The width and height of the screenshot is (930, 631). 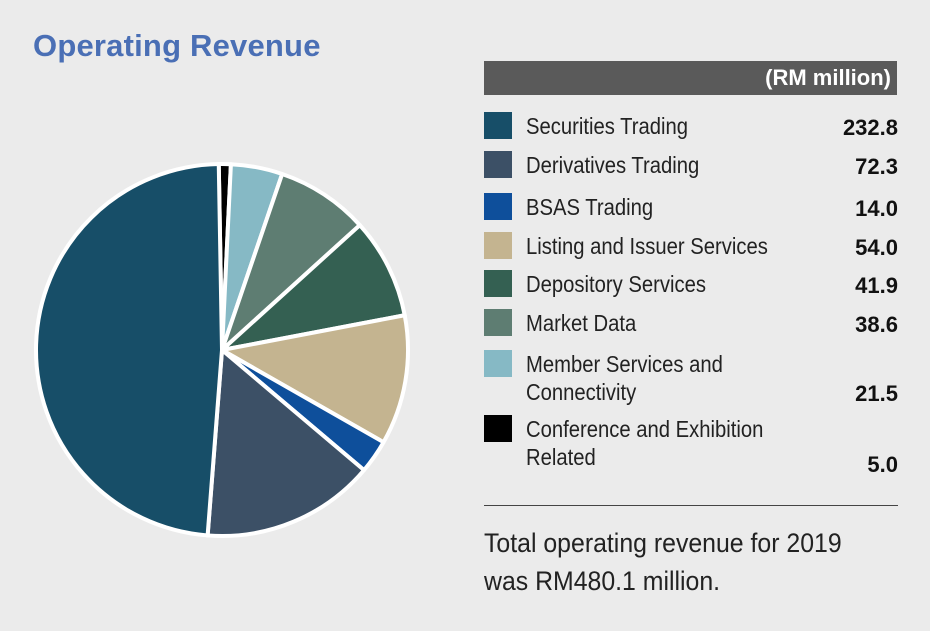 I want to click on legend-label-line2: Related, so click(x=561, y=457).